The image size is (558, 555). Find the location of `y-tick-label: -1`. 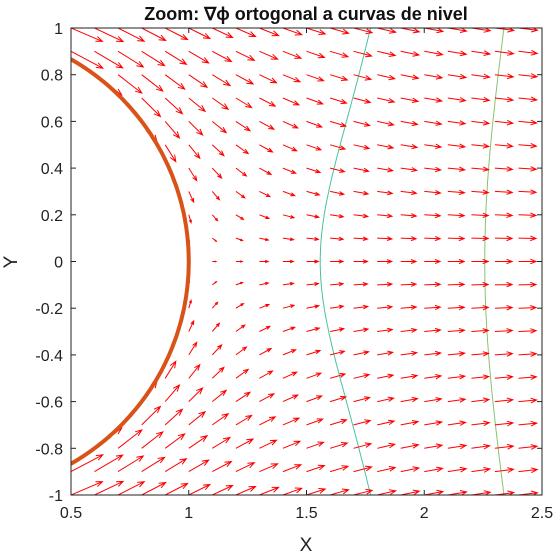

y-tick-label: -1 is located at coordinates (56, 496).